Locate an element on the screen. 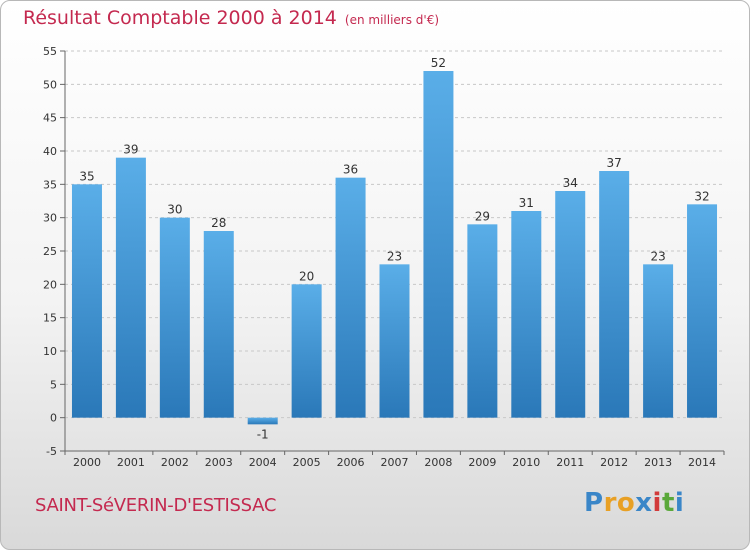 Image resolution: width=750 pixels, height=550 pixels. y-tick-label: 50 is located at coordinates (50, 84).